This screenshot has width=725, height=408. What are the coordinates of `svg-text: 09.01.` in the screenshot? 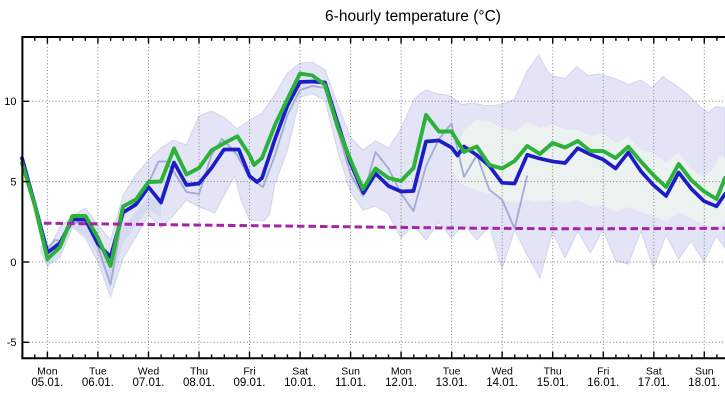 It's located at (250, 383).